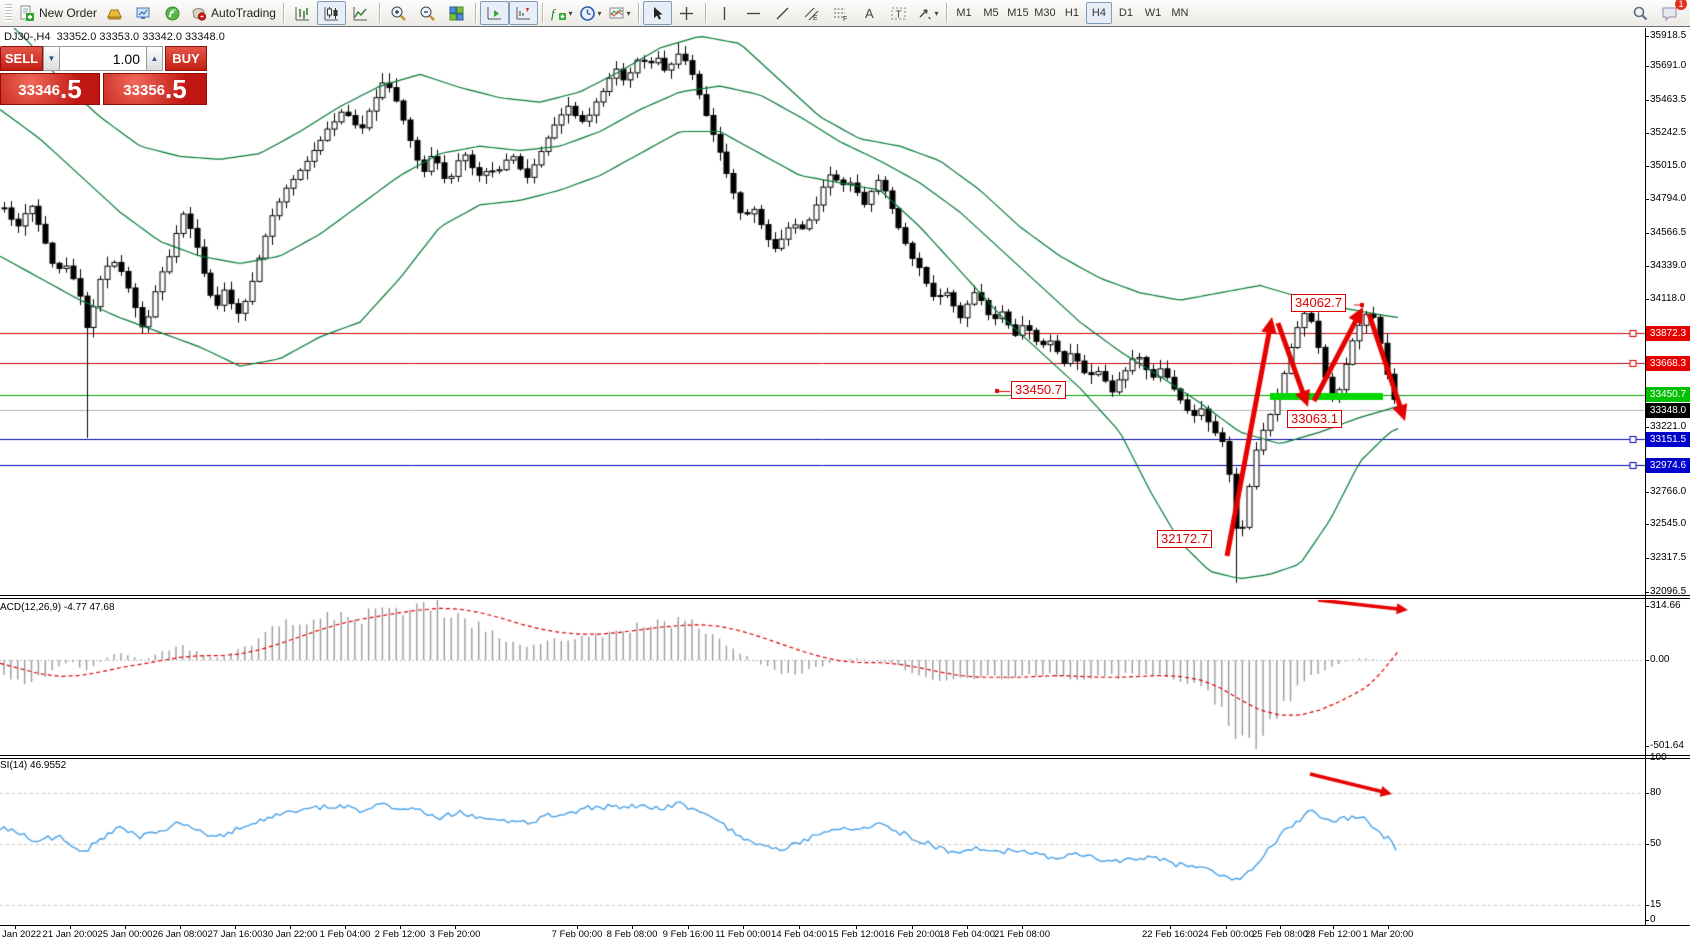  I want to click on vertical-line-button, so click(724, 13).